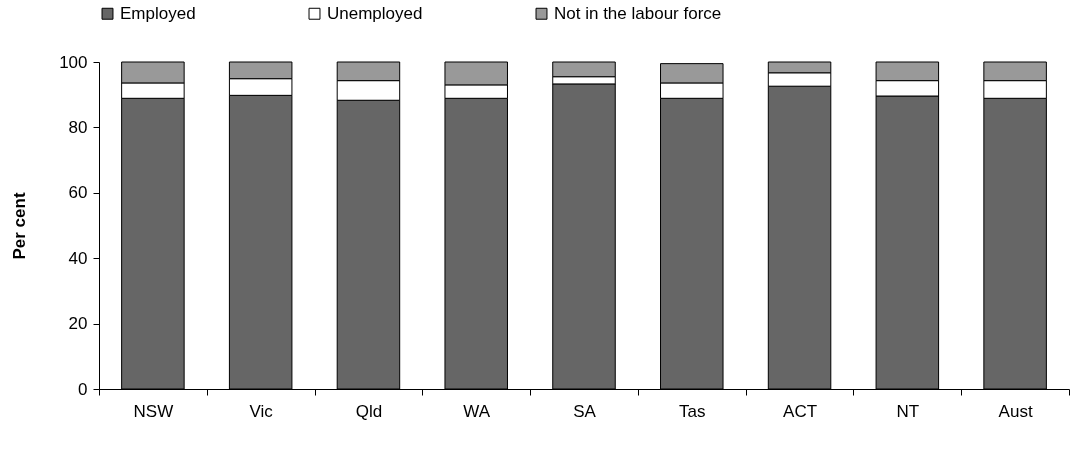 This screenshot has height=473, width=1085. Describe the element at coordinates (158, 13) in the screenshot. I see `legend-label: Employed` at that location.